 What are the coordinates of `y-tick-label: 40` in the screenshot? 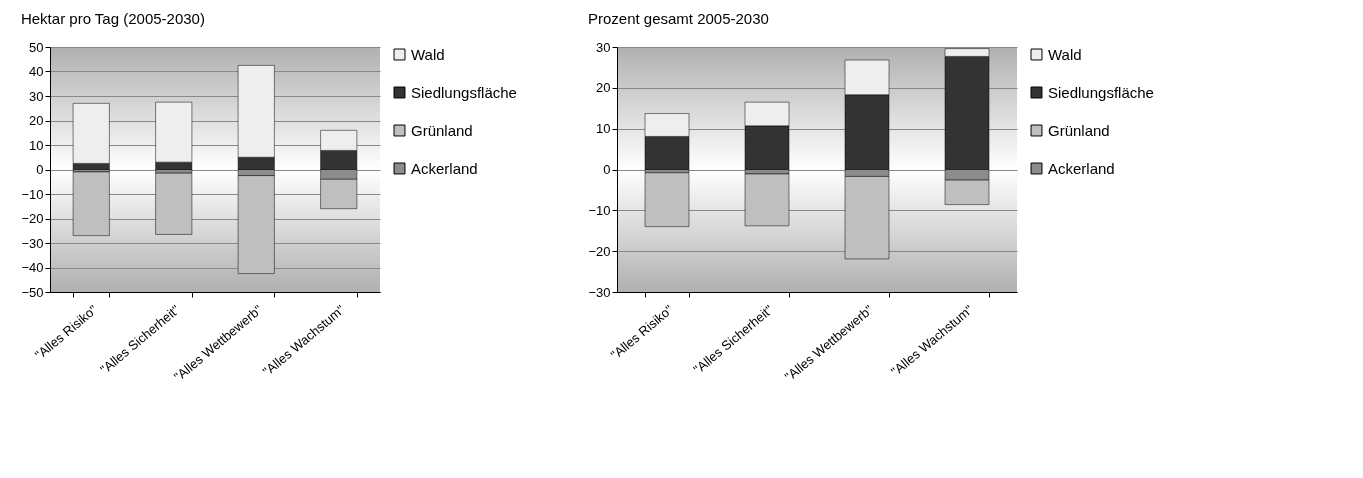 It's located at (36, 71).